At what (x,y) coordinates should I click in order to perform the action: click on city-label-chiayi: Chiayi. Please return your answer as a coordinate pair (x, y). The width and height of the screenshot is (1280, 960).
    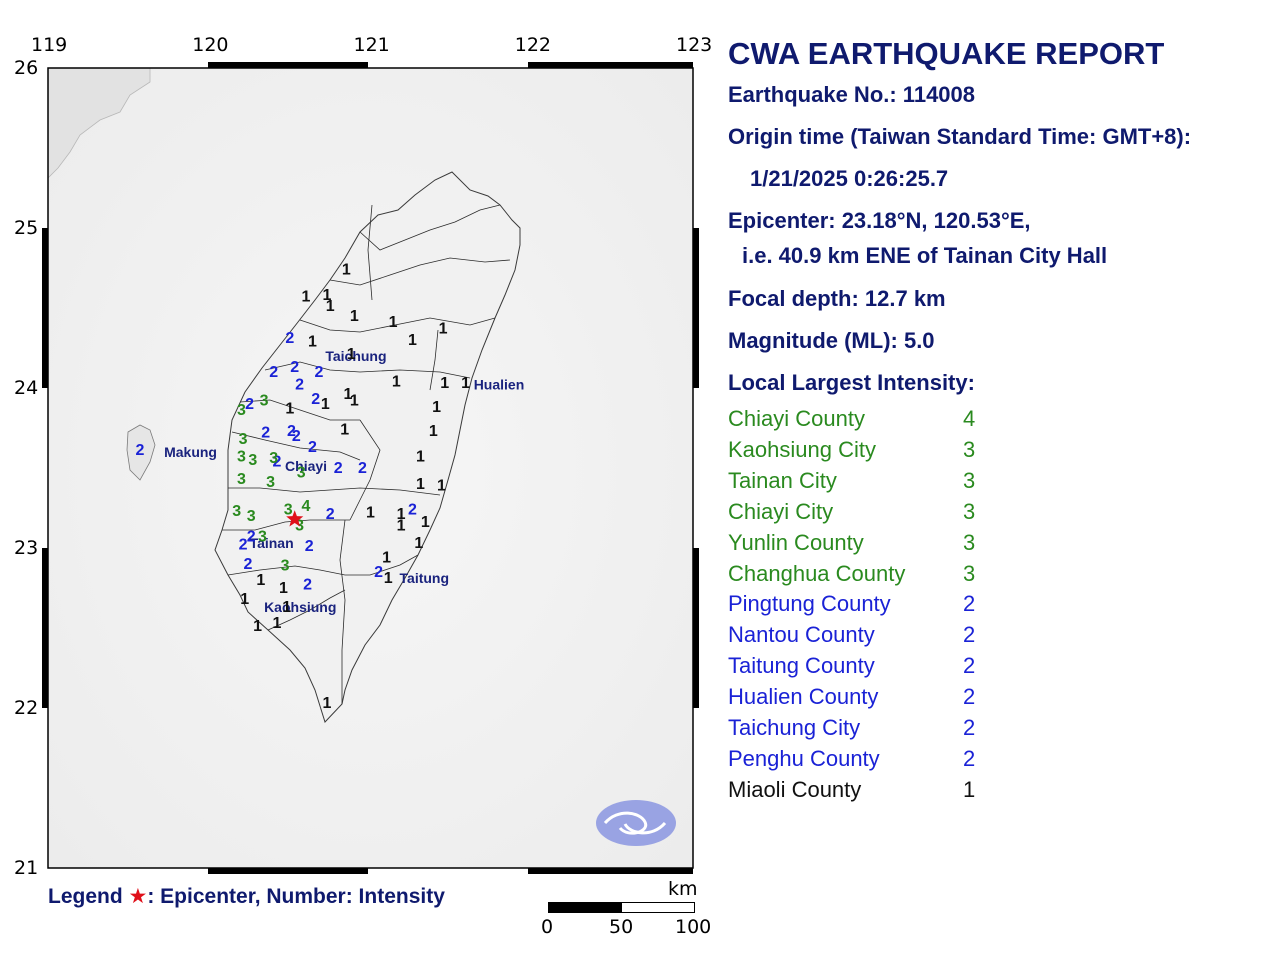
    Looking at the image, I should click on (306, 466).